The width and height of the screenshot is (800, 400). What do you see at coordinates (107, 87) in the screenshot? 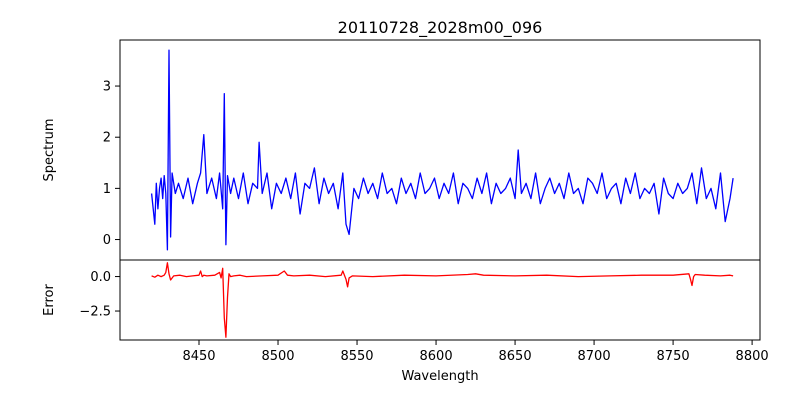
I see `spectrum-y-tick-label: 3` at bounding box center [107, 87].